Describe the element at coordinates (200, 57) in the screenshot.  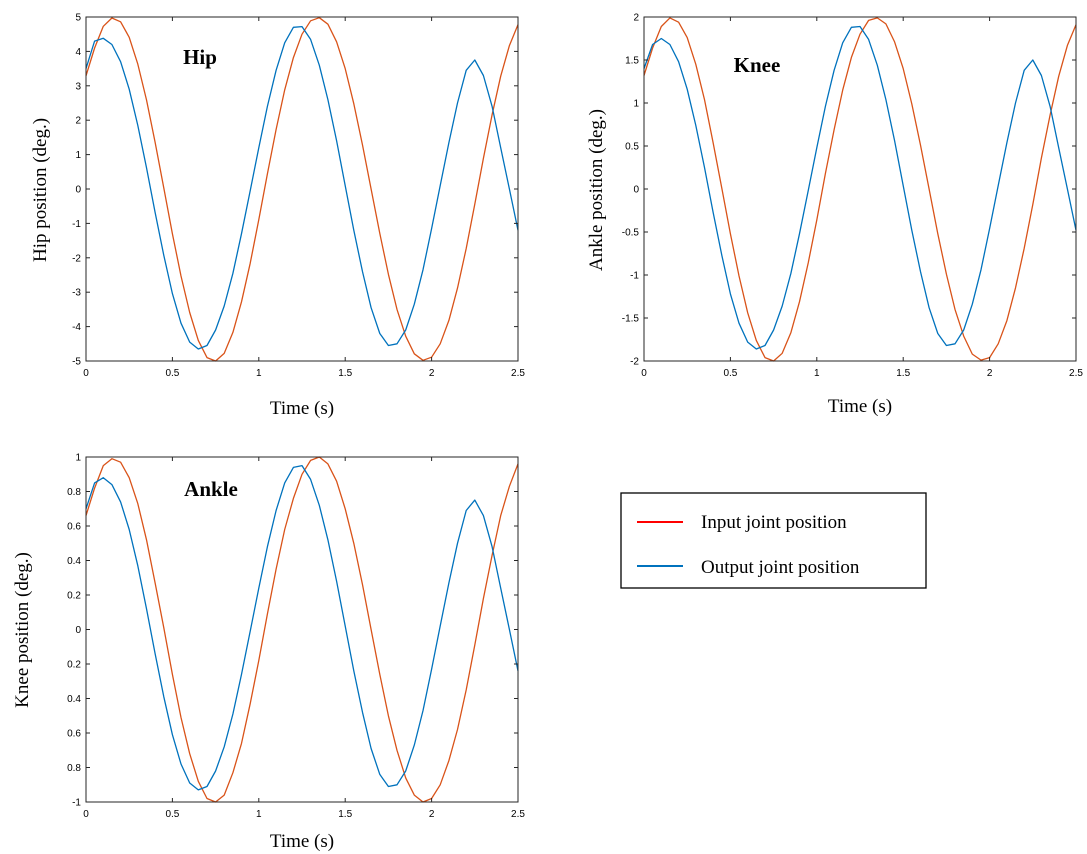
I see `chart-title: Hip` at that location.